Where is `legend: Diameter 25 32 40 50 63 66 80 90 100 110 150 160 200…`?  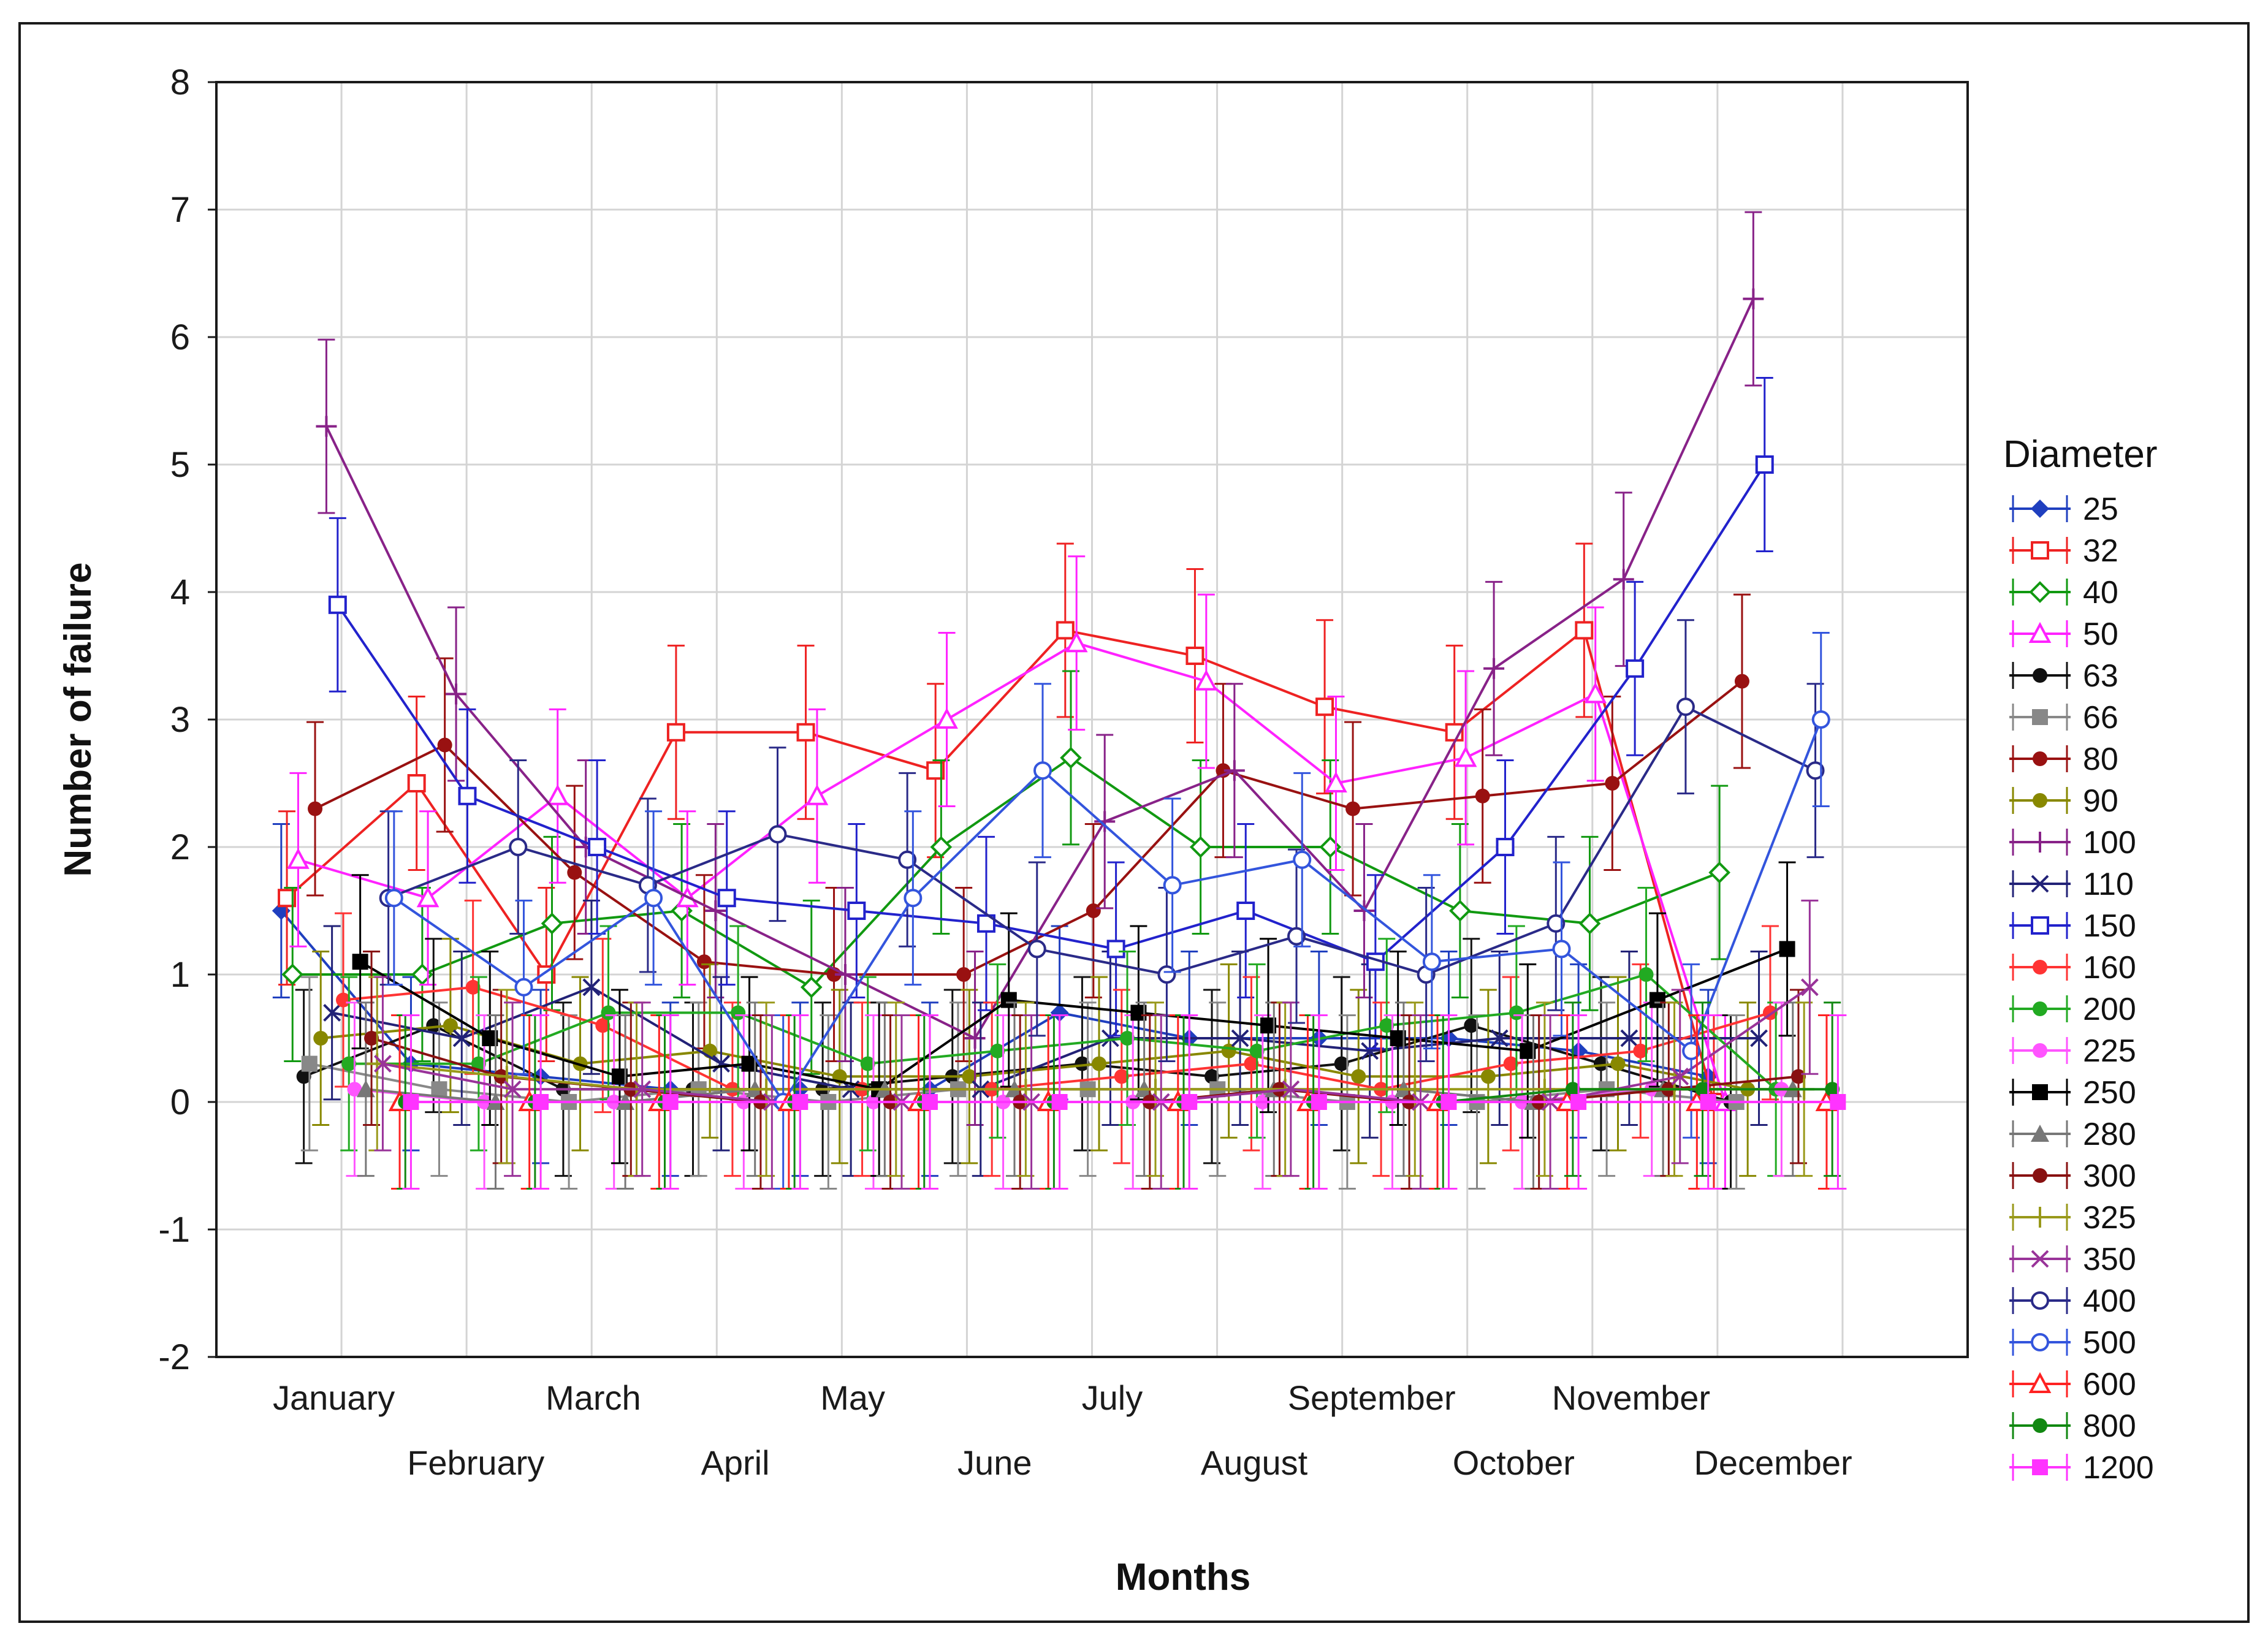
legend: Diameter 25 32 40 50 63 66 80 90 100 110 150 160 200… is located at coordinates (2080, 959).